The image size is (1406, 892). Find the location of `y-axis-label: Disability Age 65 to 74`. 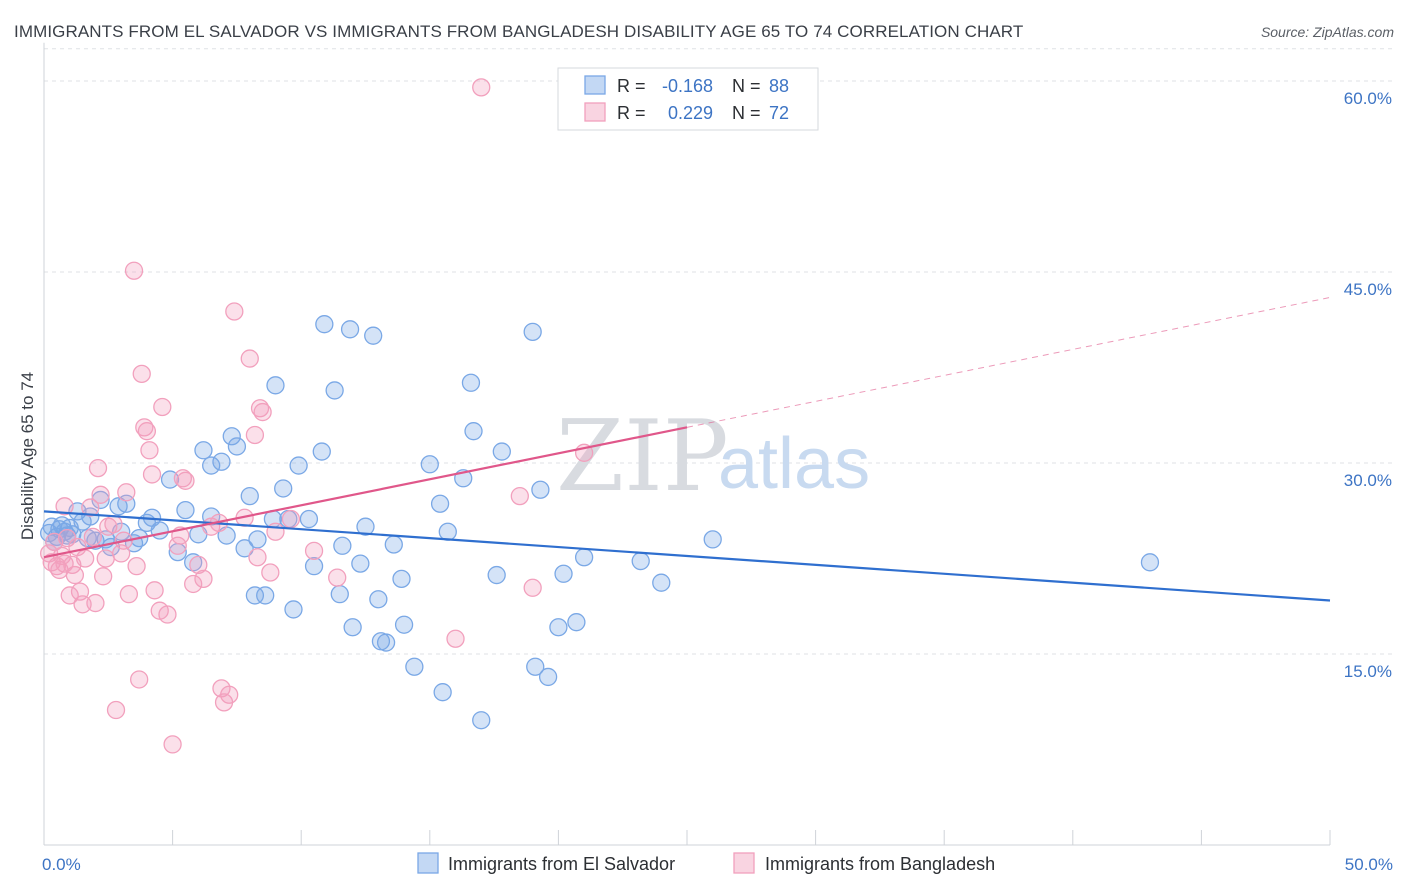

y-axis-label: Disability Age 65 to 74 is located at coordinates (27, 456).